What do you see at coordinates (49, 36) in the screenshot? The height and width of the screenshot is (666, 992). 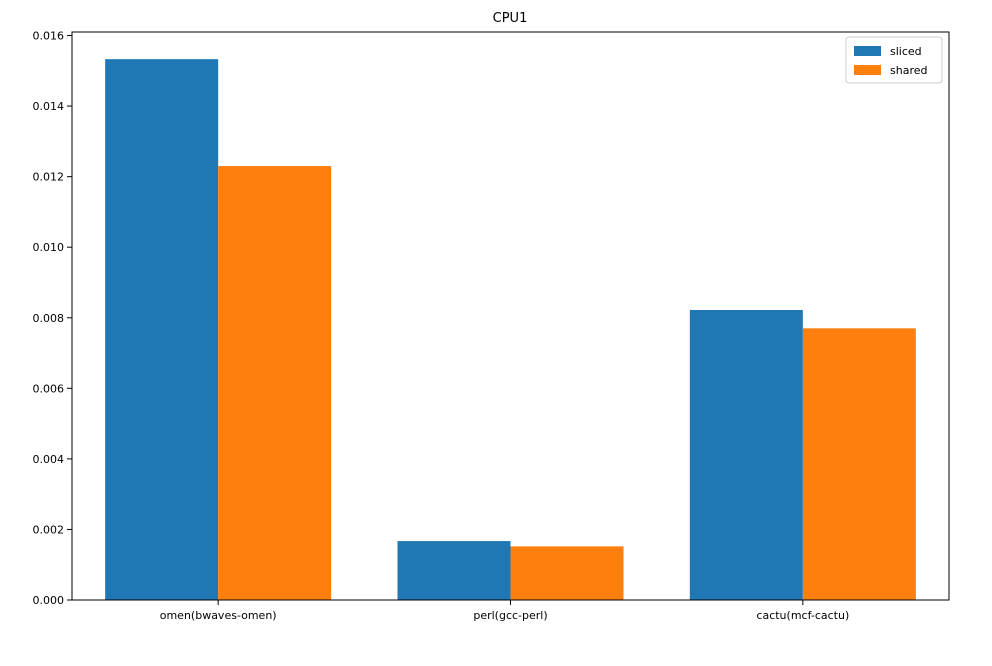 I see `y-tick-label: 0.016` at bounding box center [49, 36].